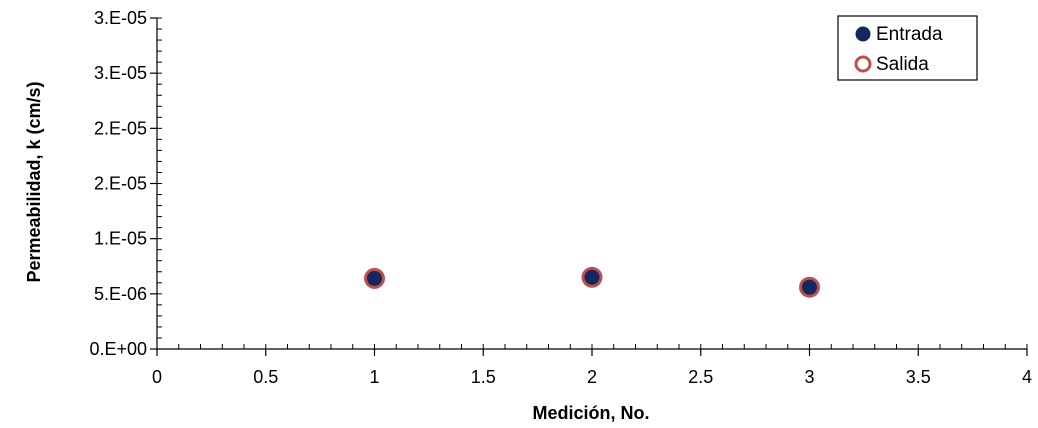  Describe the element at coordinates (809, 377) in the screenshot. I see `x-tick-label: 3` at that location.